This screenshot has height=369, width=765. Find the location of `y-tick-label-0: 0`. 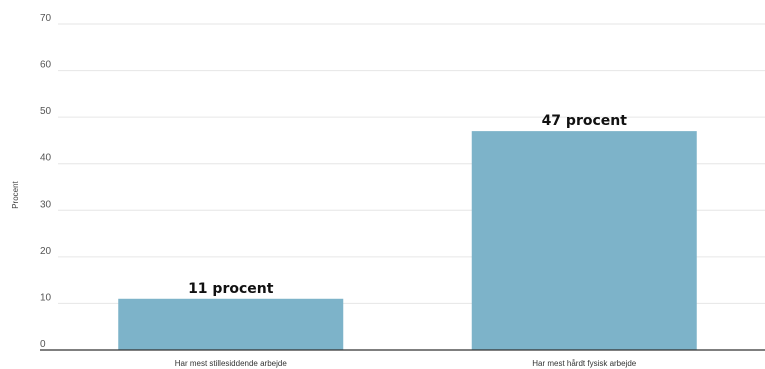

y-tick-label-0: 0 is located at coordinates (43, 344).